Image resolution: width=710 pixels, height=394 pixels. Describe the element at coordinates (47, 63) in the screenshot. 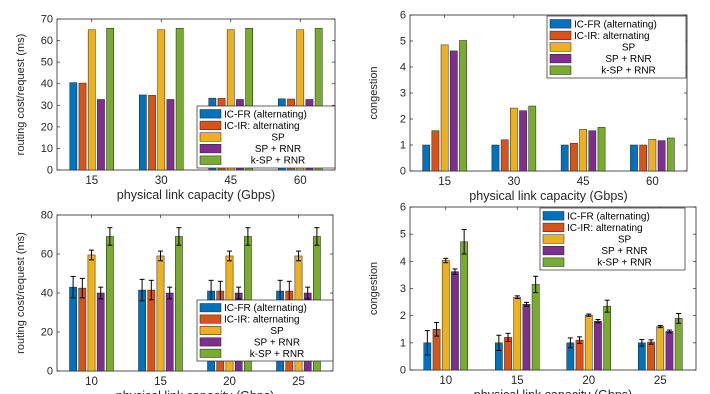

I see `y-tick-label: 50` at that location.